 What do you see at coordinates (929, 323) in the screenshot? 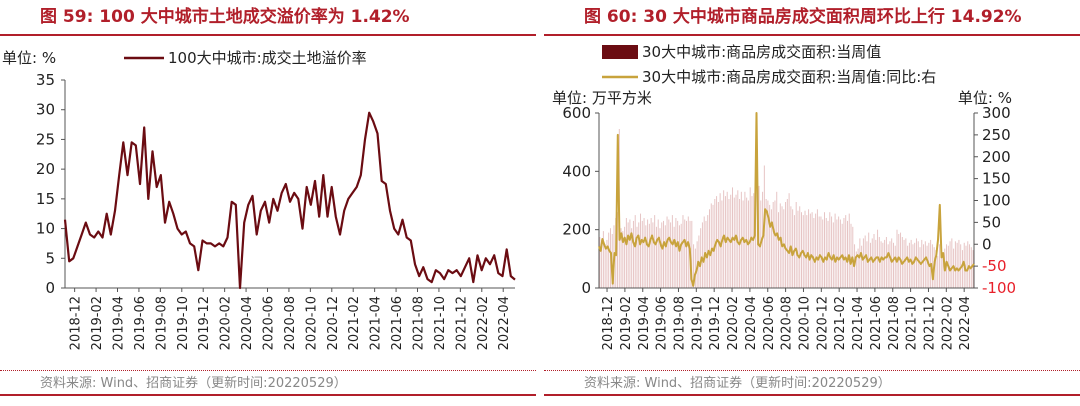
I see `x-tick-label: 2021-12` at bounding box center [929, 323].